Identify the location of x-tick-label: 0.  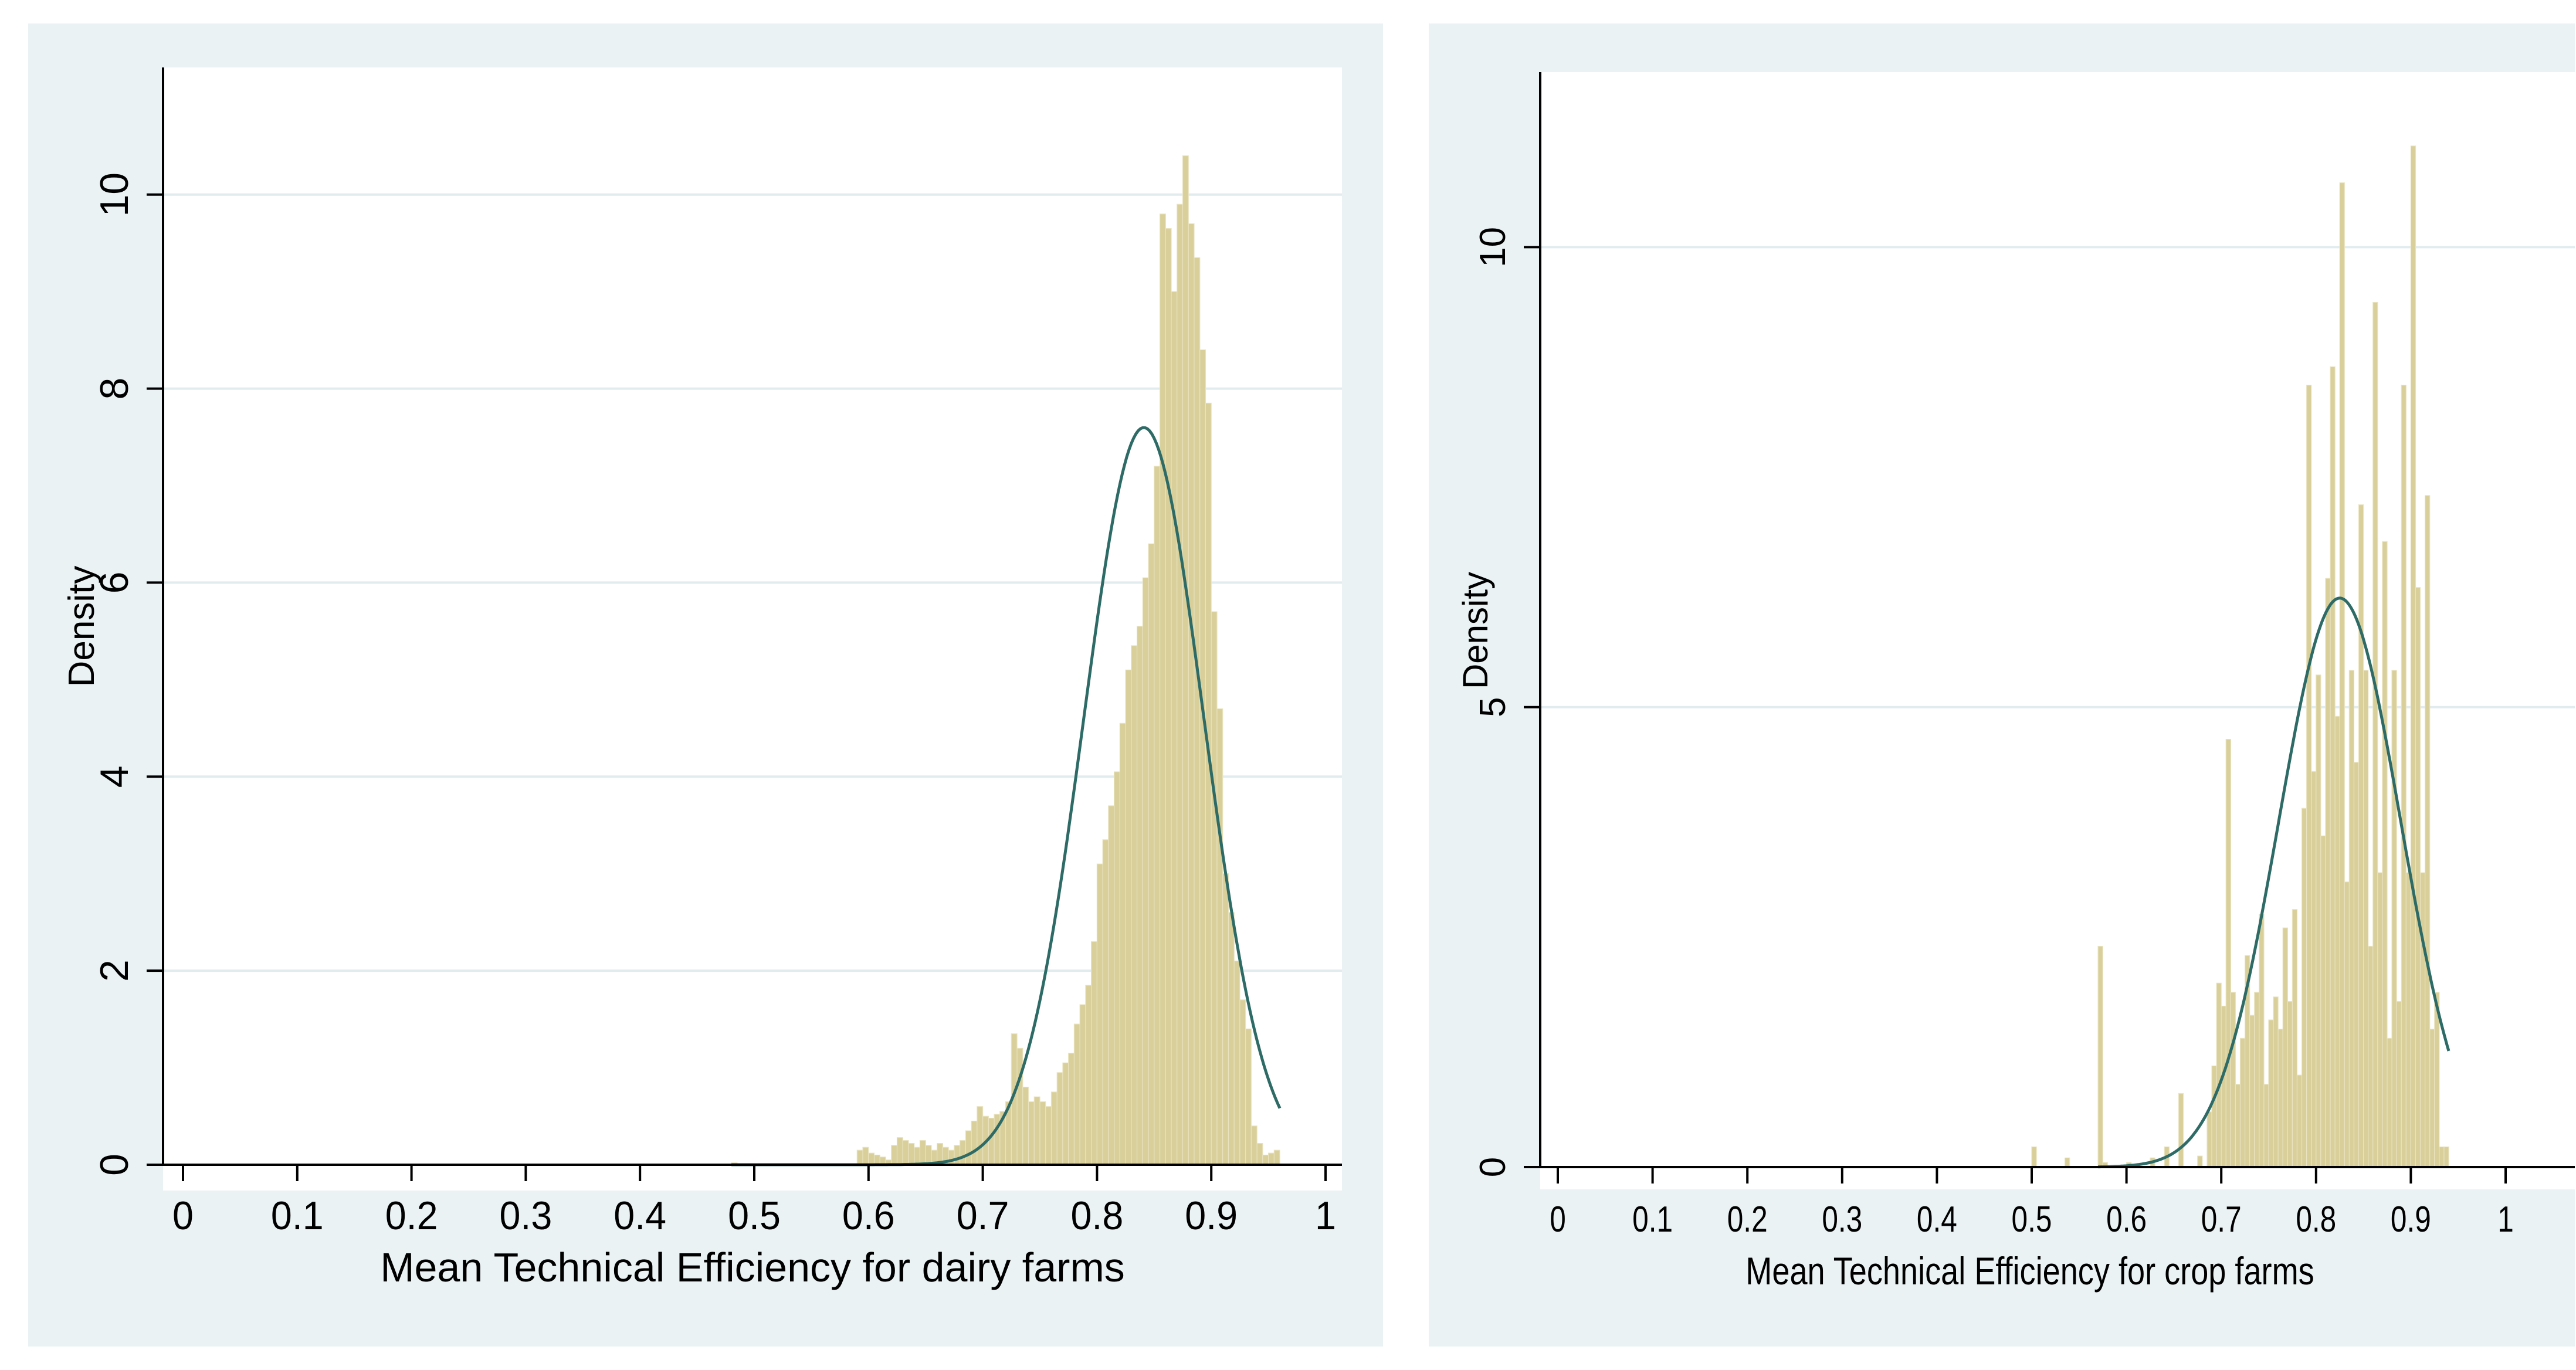
(183, 1216).